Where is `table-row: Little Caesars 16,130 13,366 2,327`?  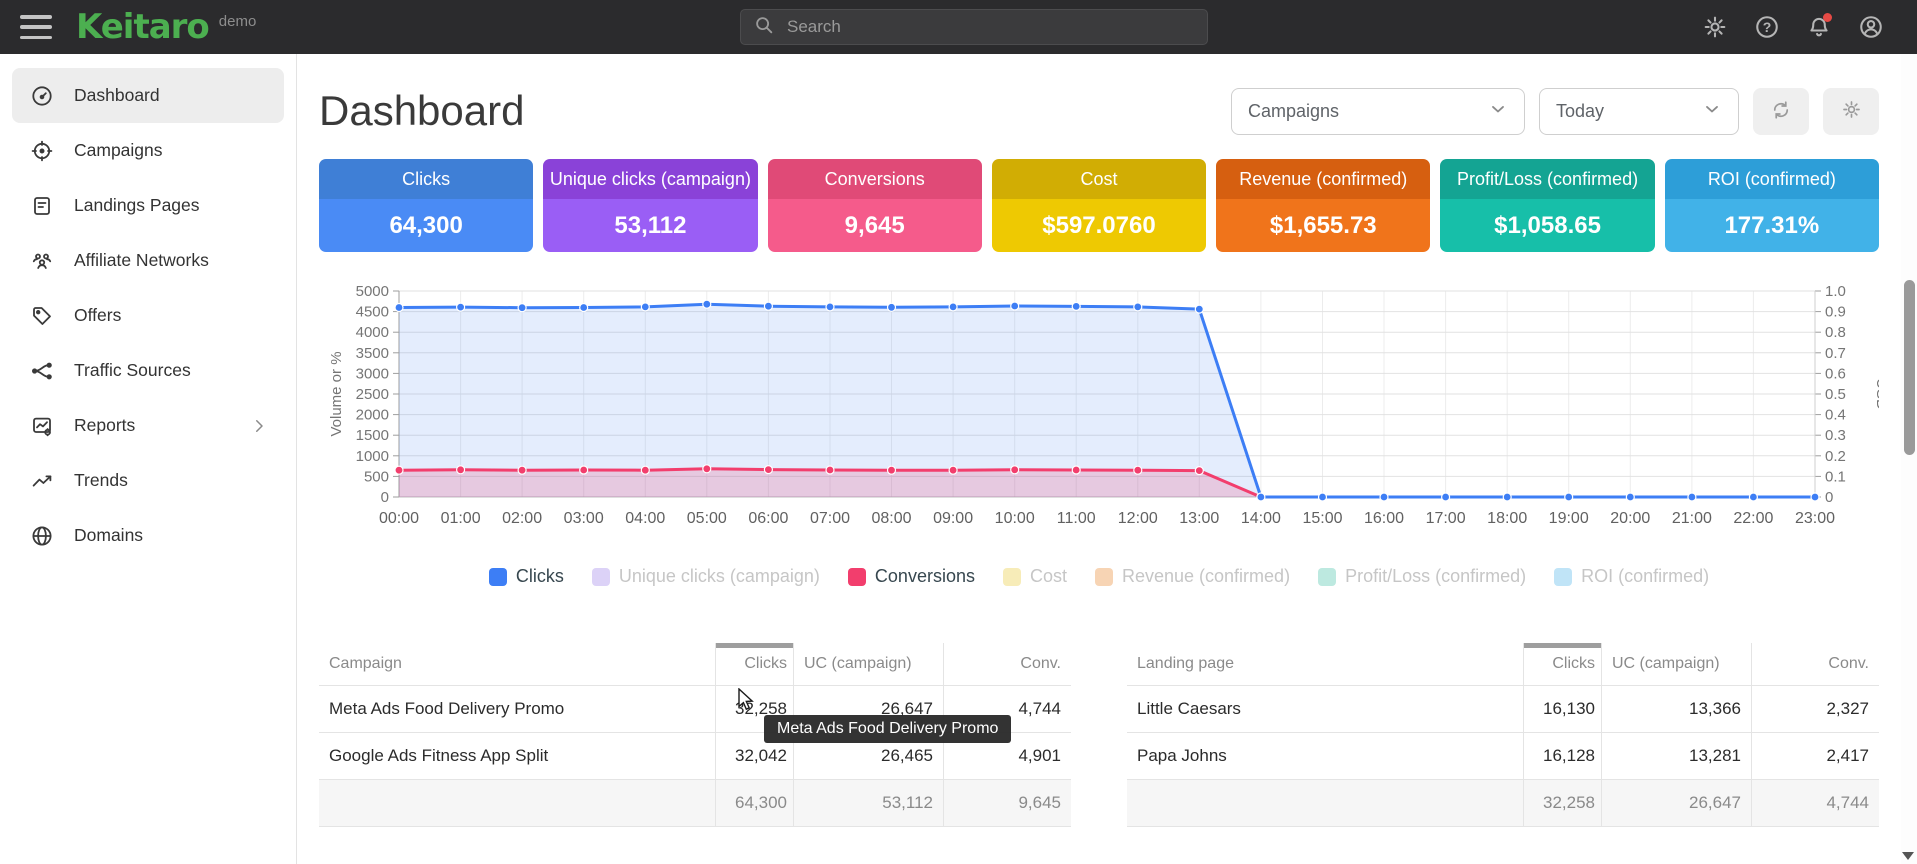
table-row: Little Caesars 16,130 13,366 2,327 is located at coordinates (1503, 709).